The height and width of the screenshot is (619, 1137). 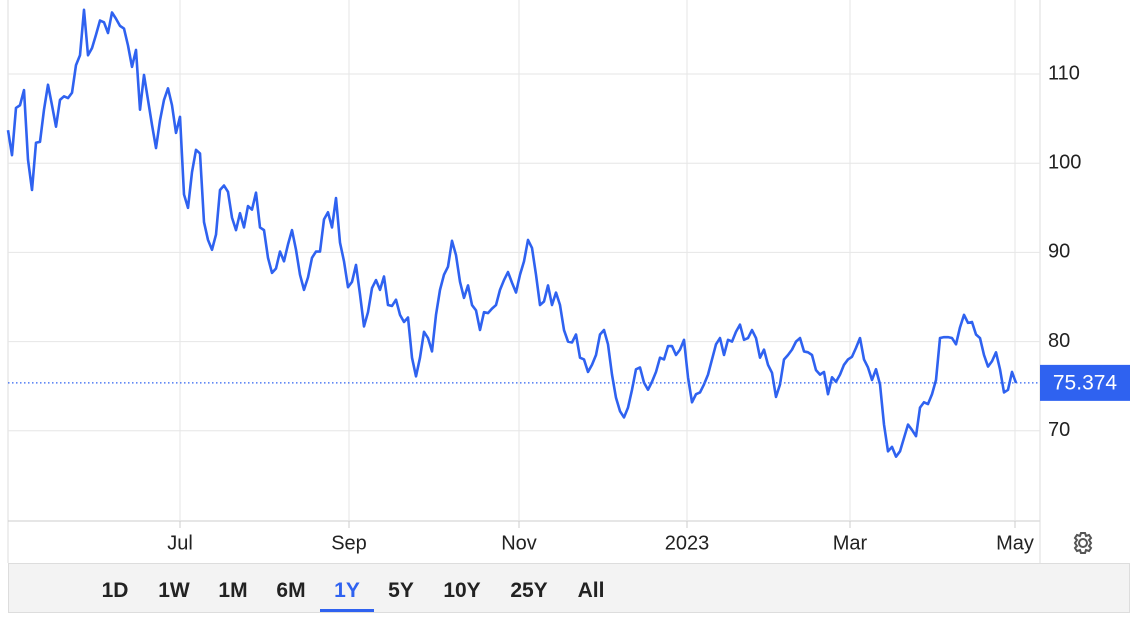 I want to click on range-button: 1D, so click(x=115, y=590).